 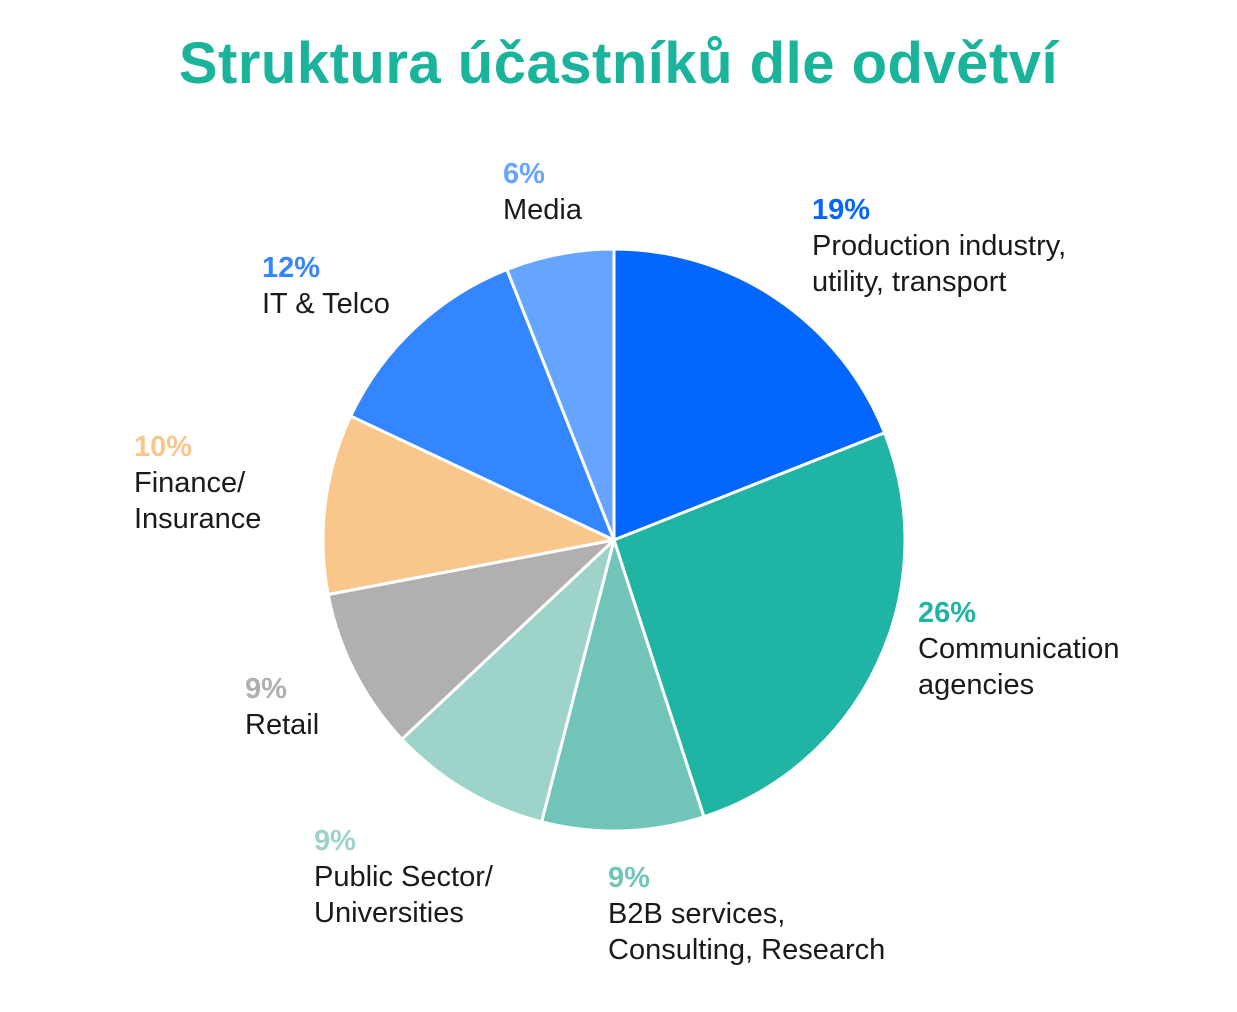 I want to click on chart-title: Struktura účastníků dle odvětví, so click(x=618, y=63).